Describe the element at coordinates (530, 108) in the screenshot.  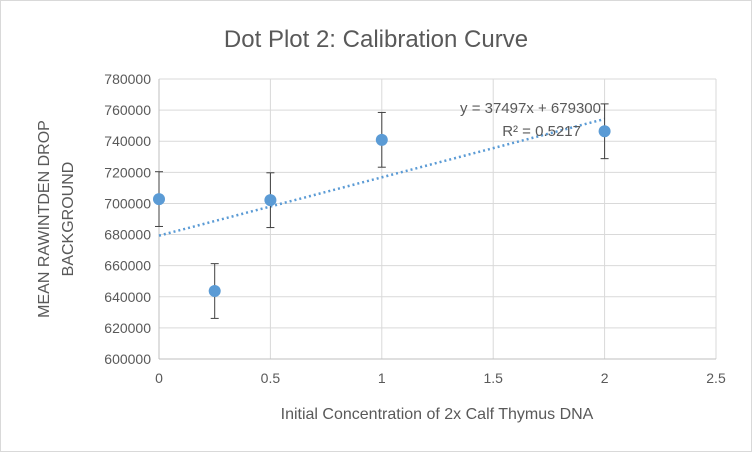
I see `trendline-equation: y = 37497x + 679300` at that location.